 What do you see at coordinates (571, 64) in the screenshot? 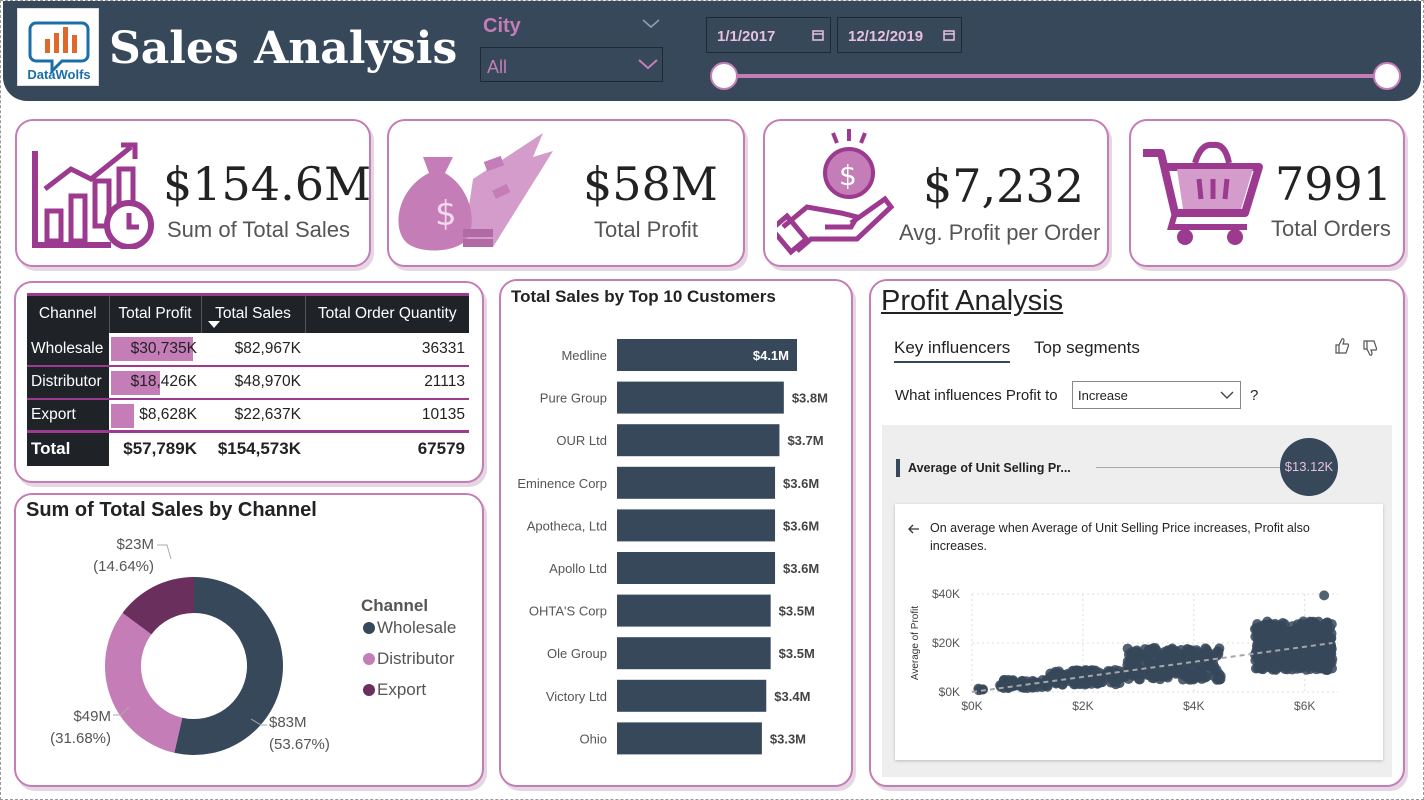
I see `city-dropdown: All` at bounding box center [571, 64].